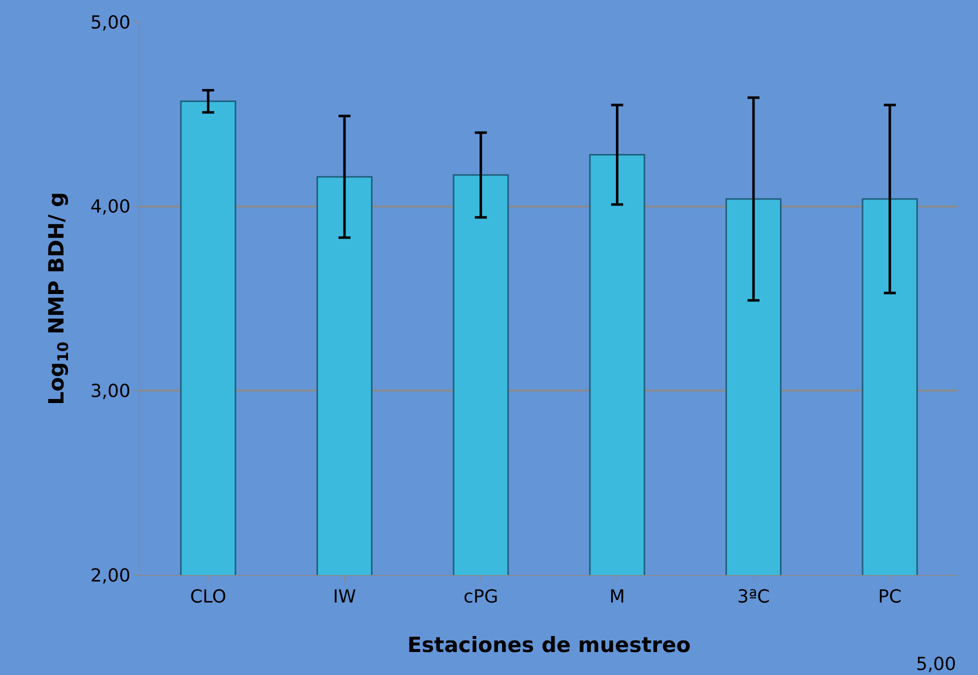  I want to click on x-axis-title: Estaciones de muestreo, so click(549, 644).